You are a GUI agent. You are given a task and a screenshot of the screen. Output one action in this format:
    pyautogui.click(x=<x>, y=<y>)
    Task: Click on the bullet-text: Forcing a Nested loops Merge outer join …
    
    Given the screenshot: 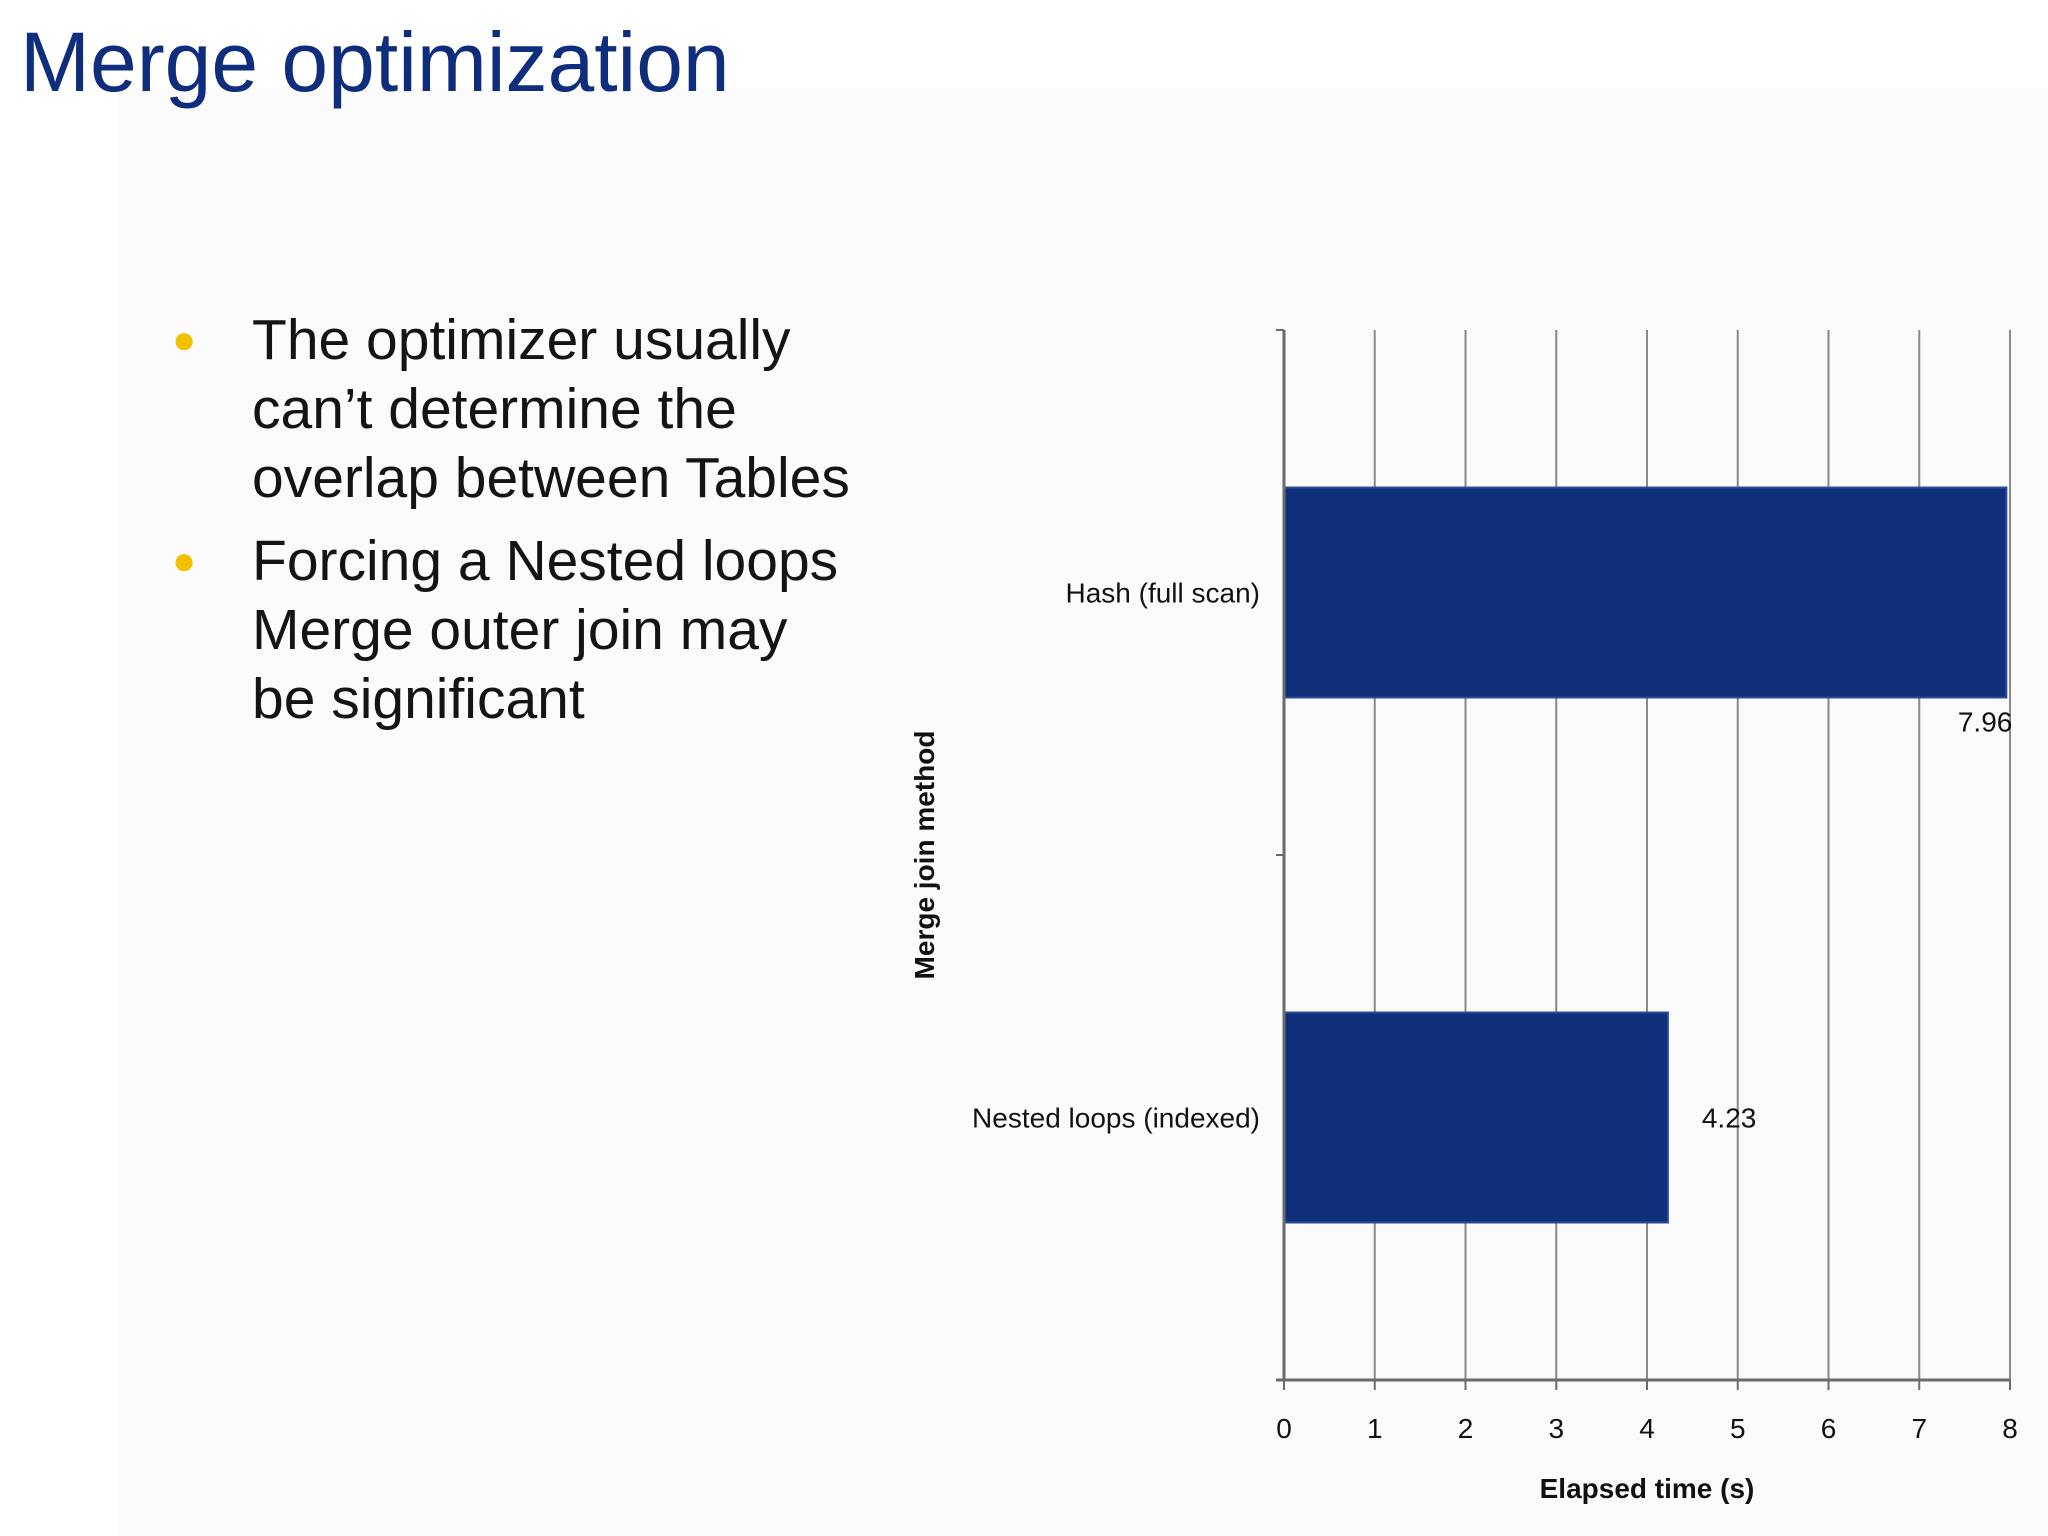 What is the action you would take?
    pyautogui.click(x=545, y=630)
    